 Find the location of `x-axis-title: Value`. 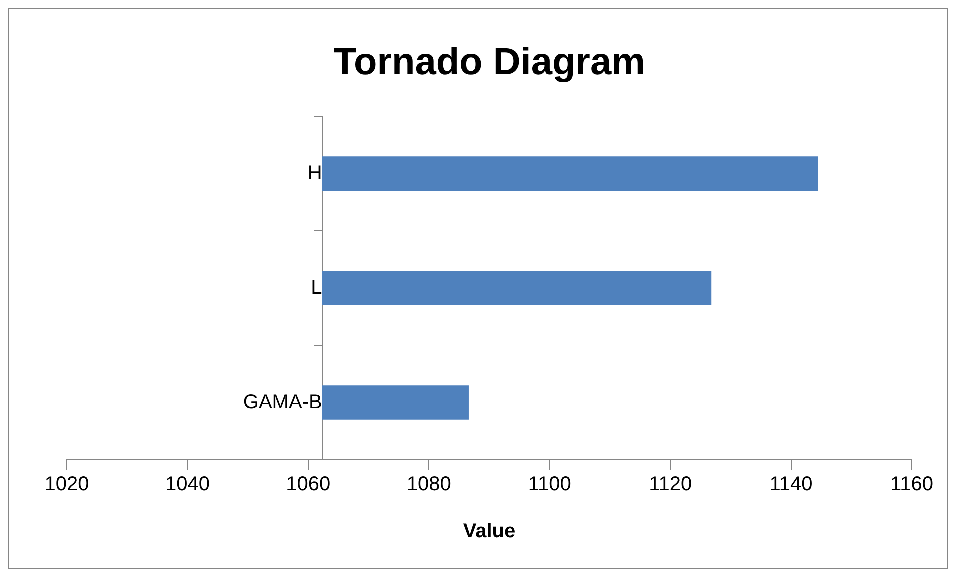

x-axis-title: Value is located at coordinates (489, 531).